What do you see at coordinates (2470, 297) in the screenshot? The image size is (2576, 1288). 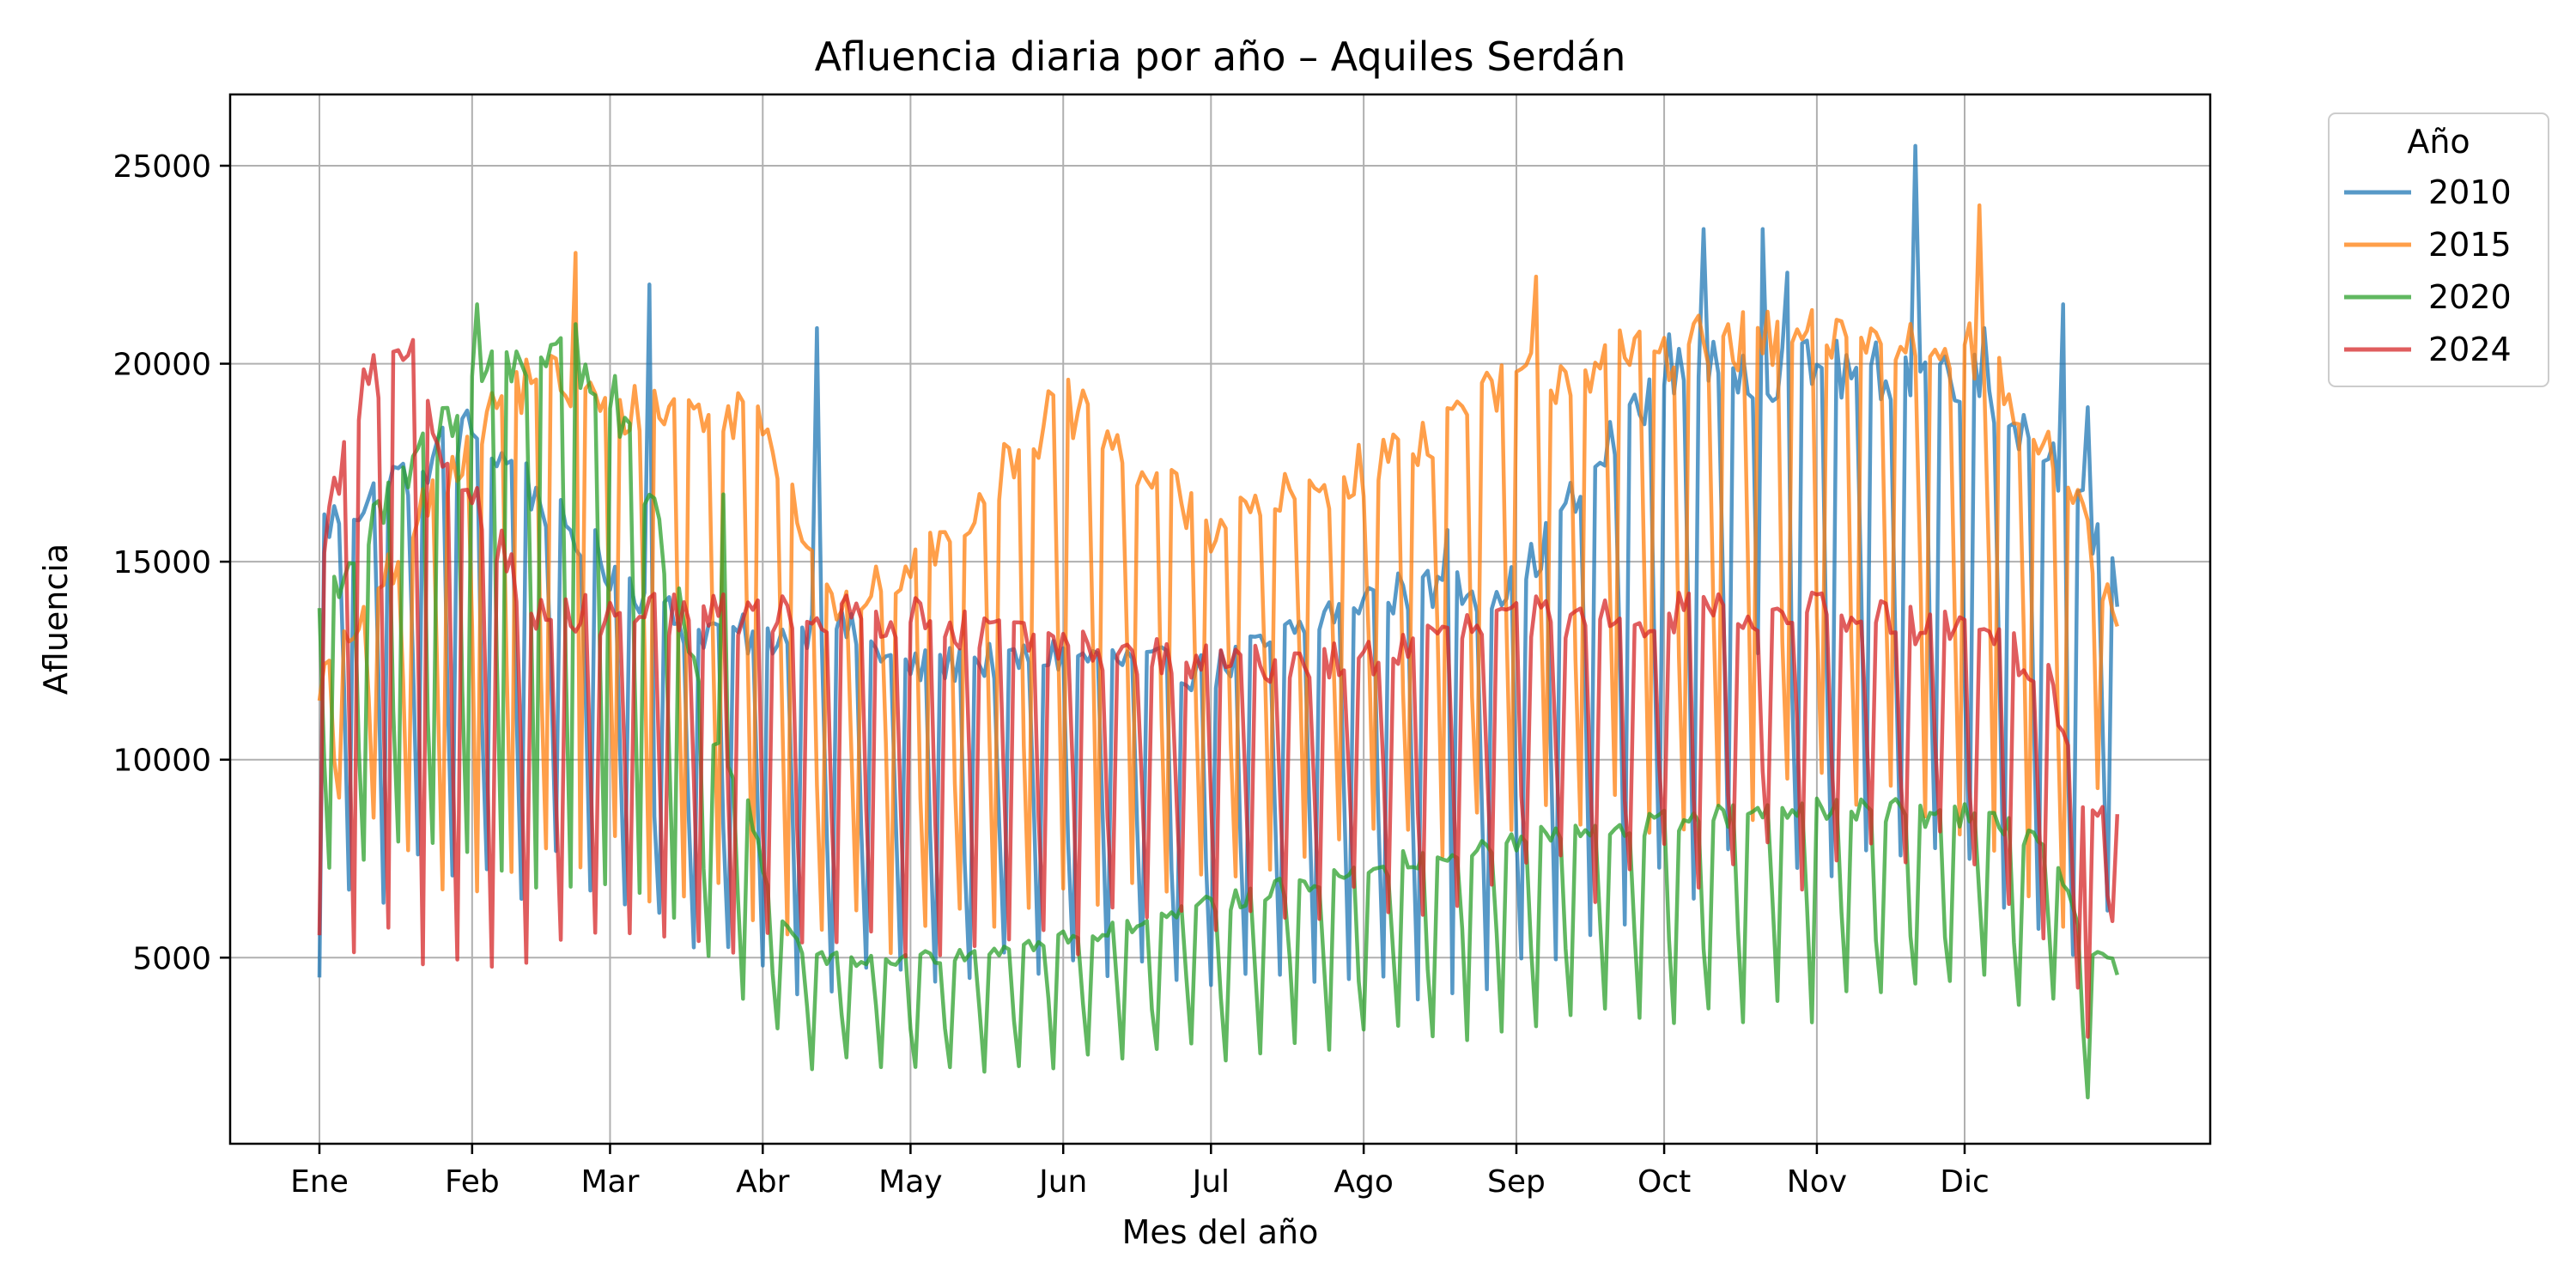 I see `legend-label-2020: 2020` at bounding box center [2470, 297].